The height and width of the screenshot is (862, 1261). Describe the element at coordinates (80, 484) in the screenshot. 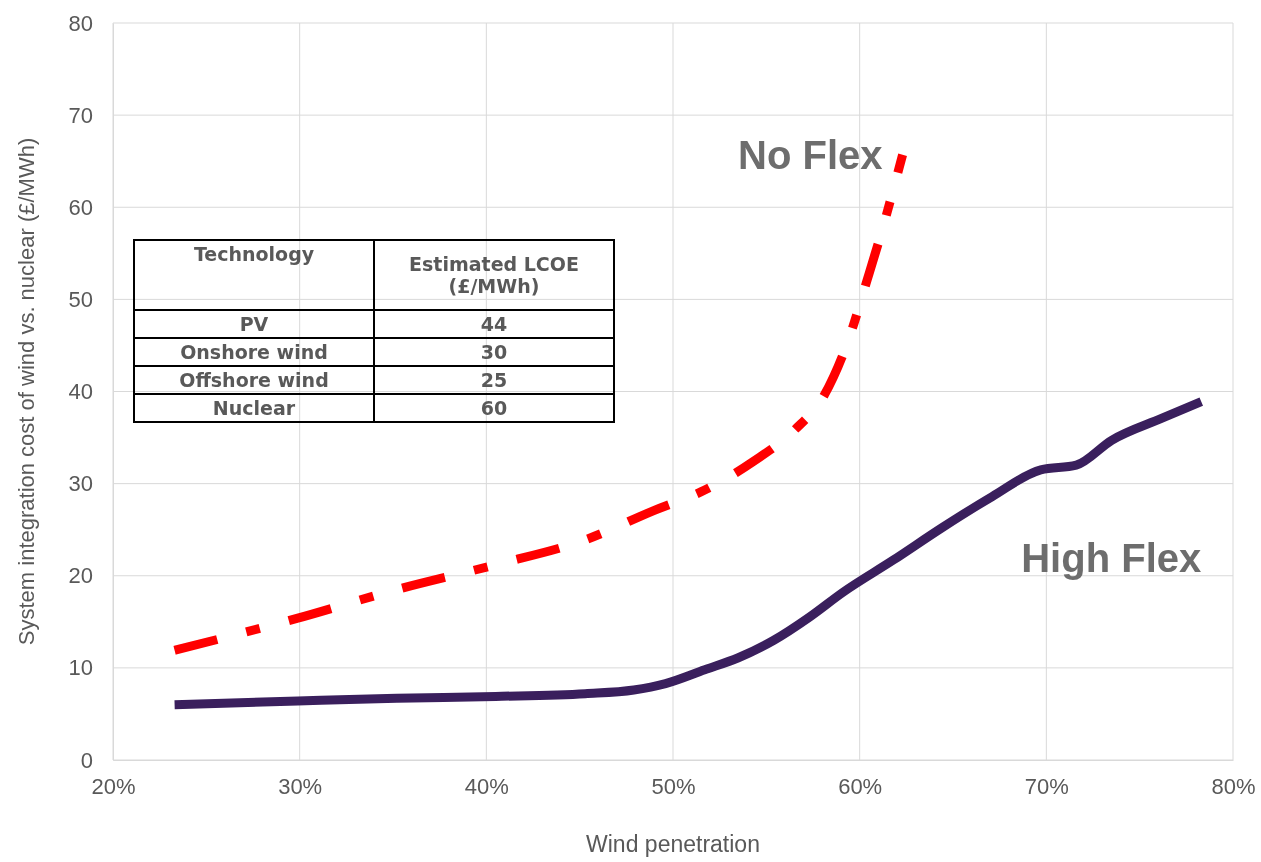

I see `y-tick-label: 30` at that location.